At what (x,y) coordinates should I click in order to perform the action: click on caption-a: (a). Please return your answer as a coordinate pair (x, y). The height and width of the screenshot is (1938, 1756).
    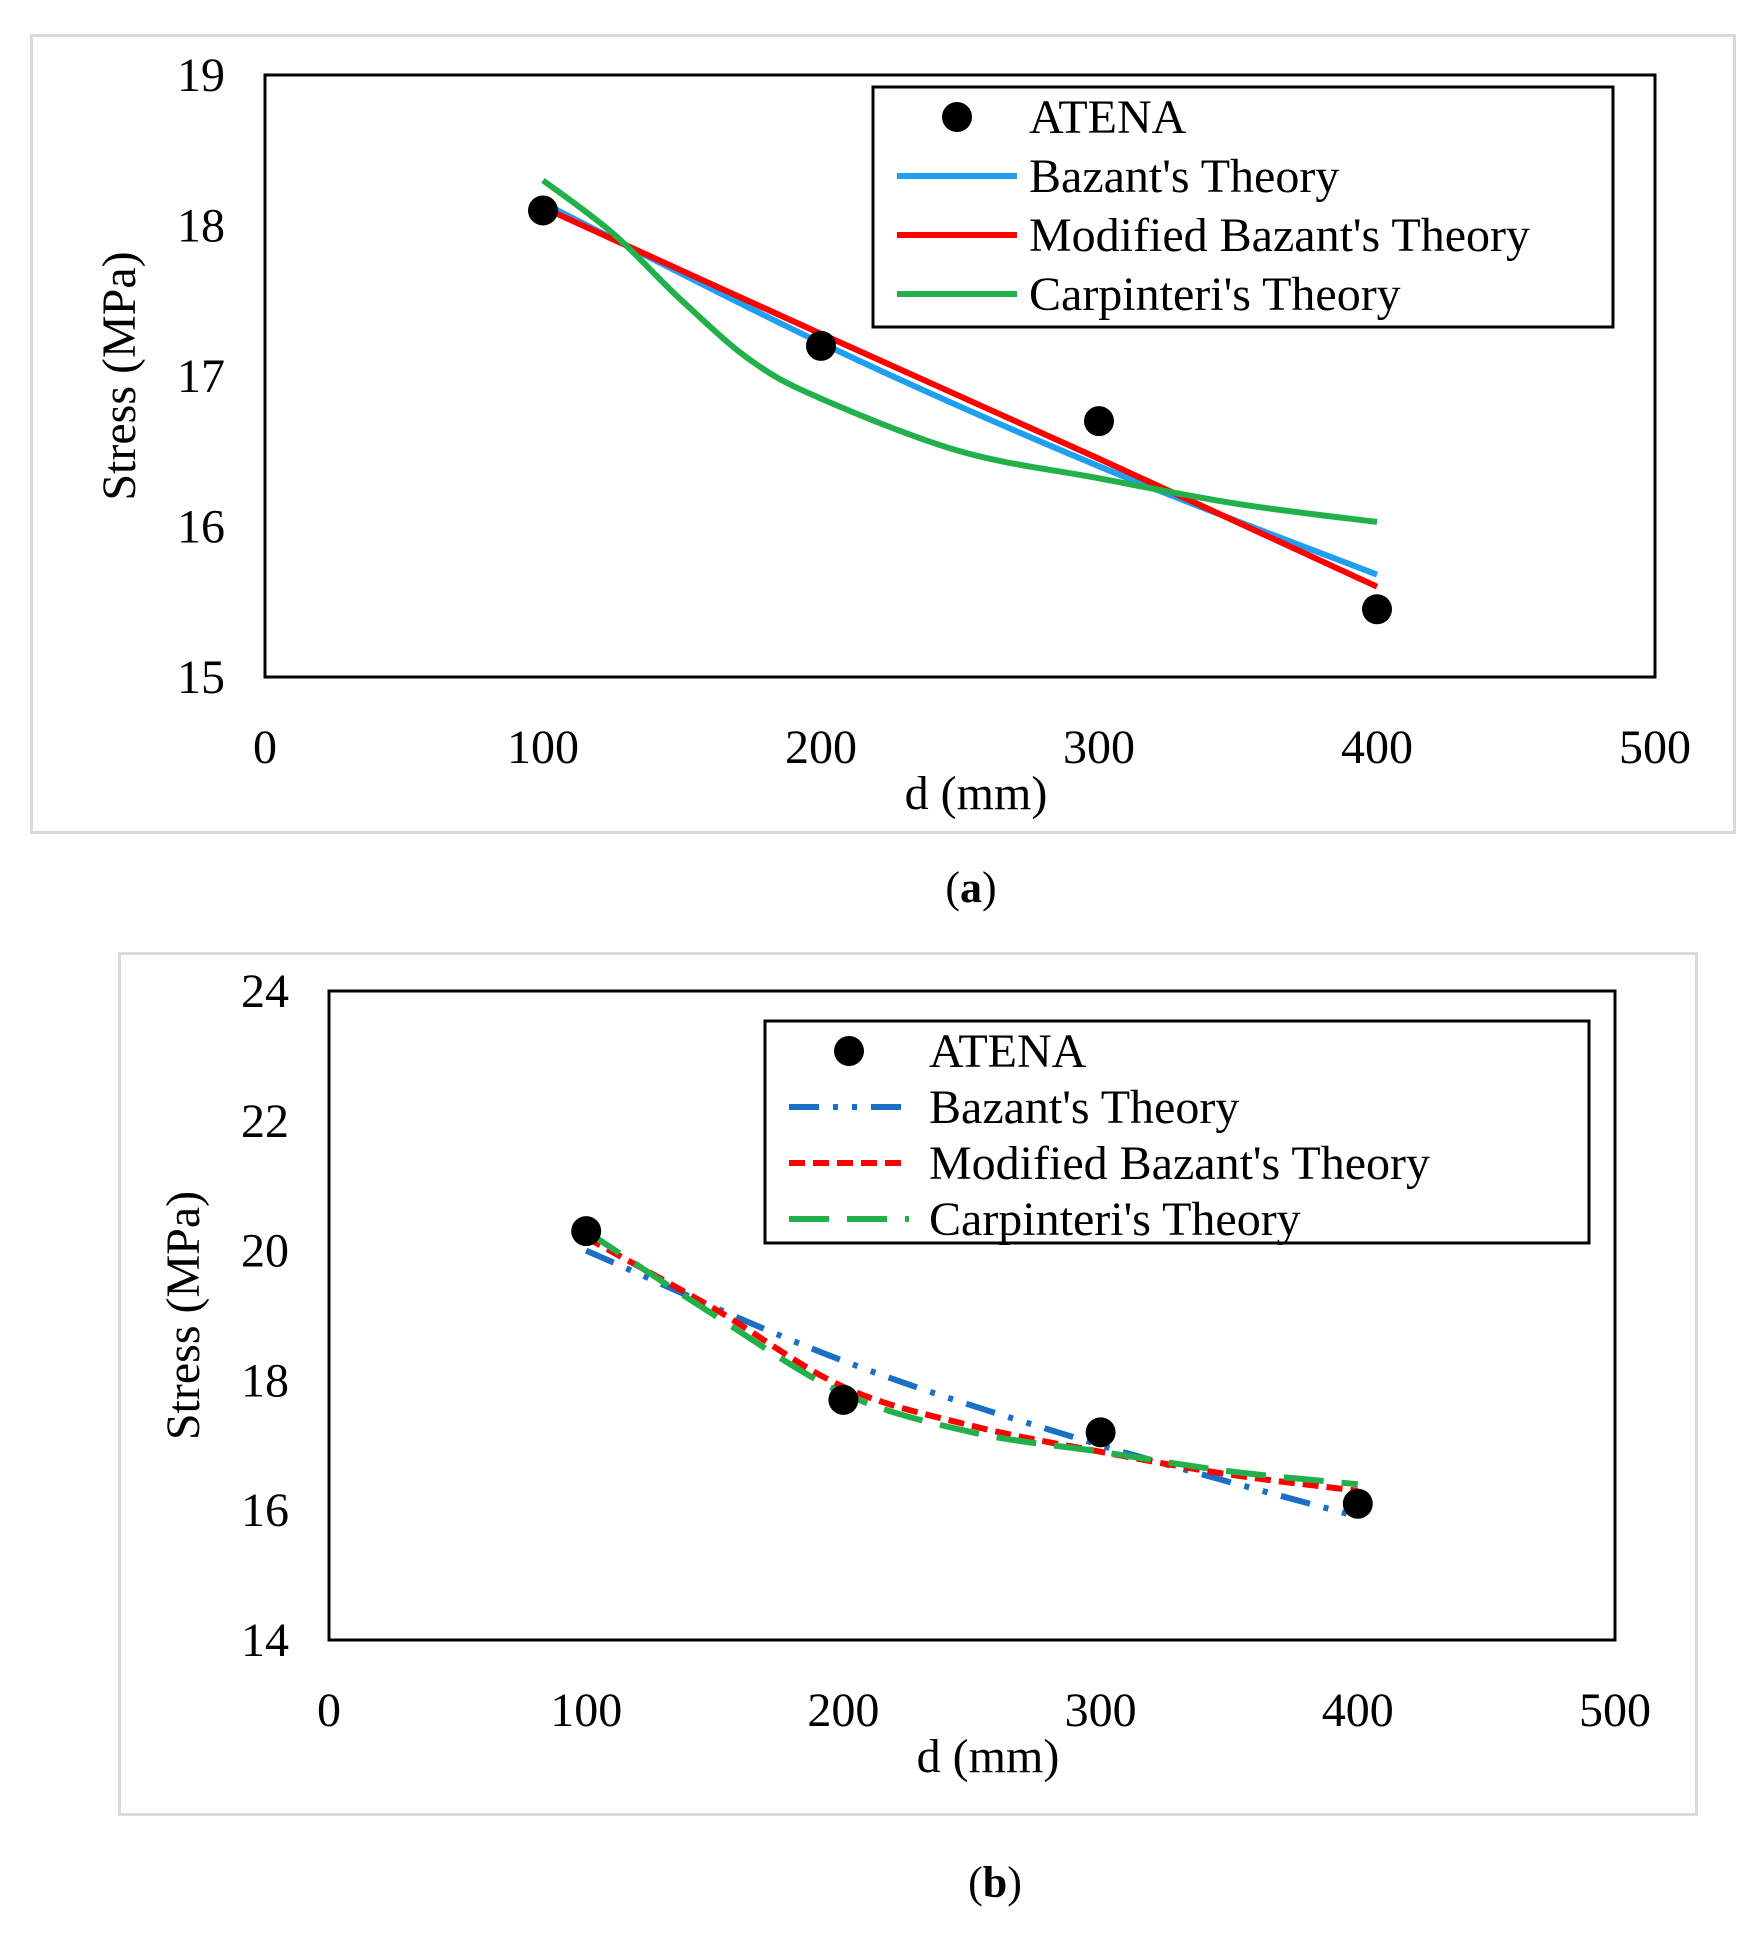
    Looking at the image, I should click on (971, 887).